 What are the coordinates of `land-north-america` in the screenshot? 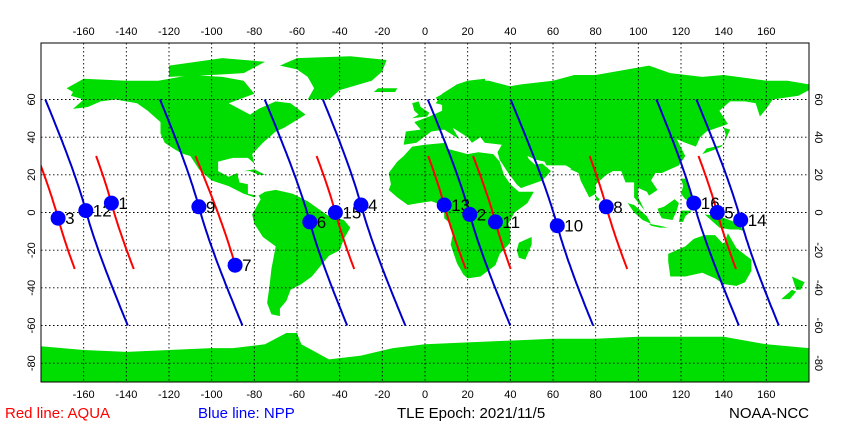 It's located at (186, 136).